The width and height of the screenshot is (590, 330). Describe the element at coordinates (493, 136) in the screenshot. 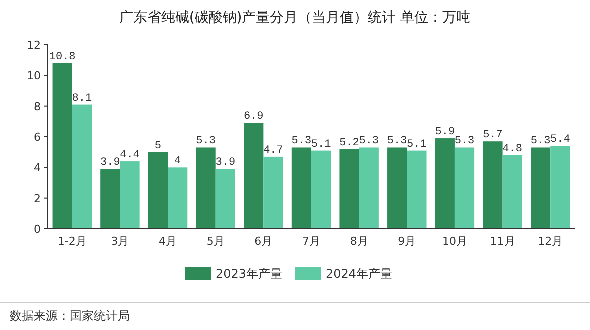

I see `data-label: 5.7` at that location.